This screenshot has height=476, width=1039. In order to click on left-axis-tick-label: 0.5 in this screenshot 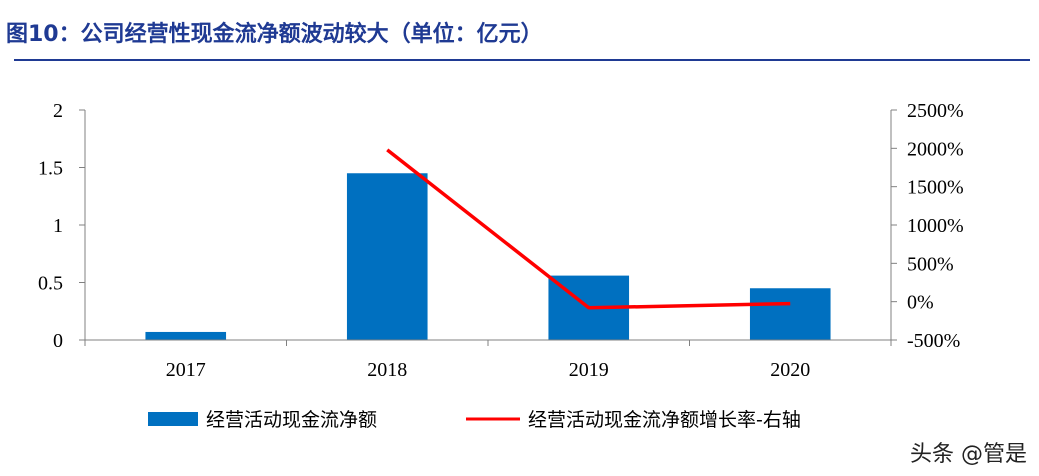, I will do `click(50, 284)`.